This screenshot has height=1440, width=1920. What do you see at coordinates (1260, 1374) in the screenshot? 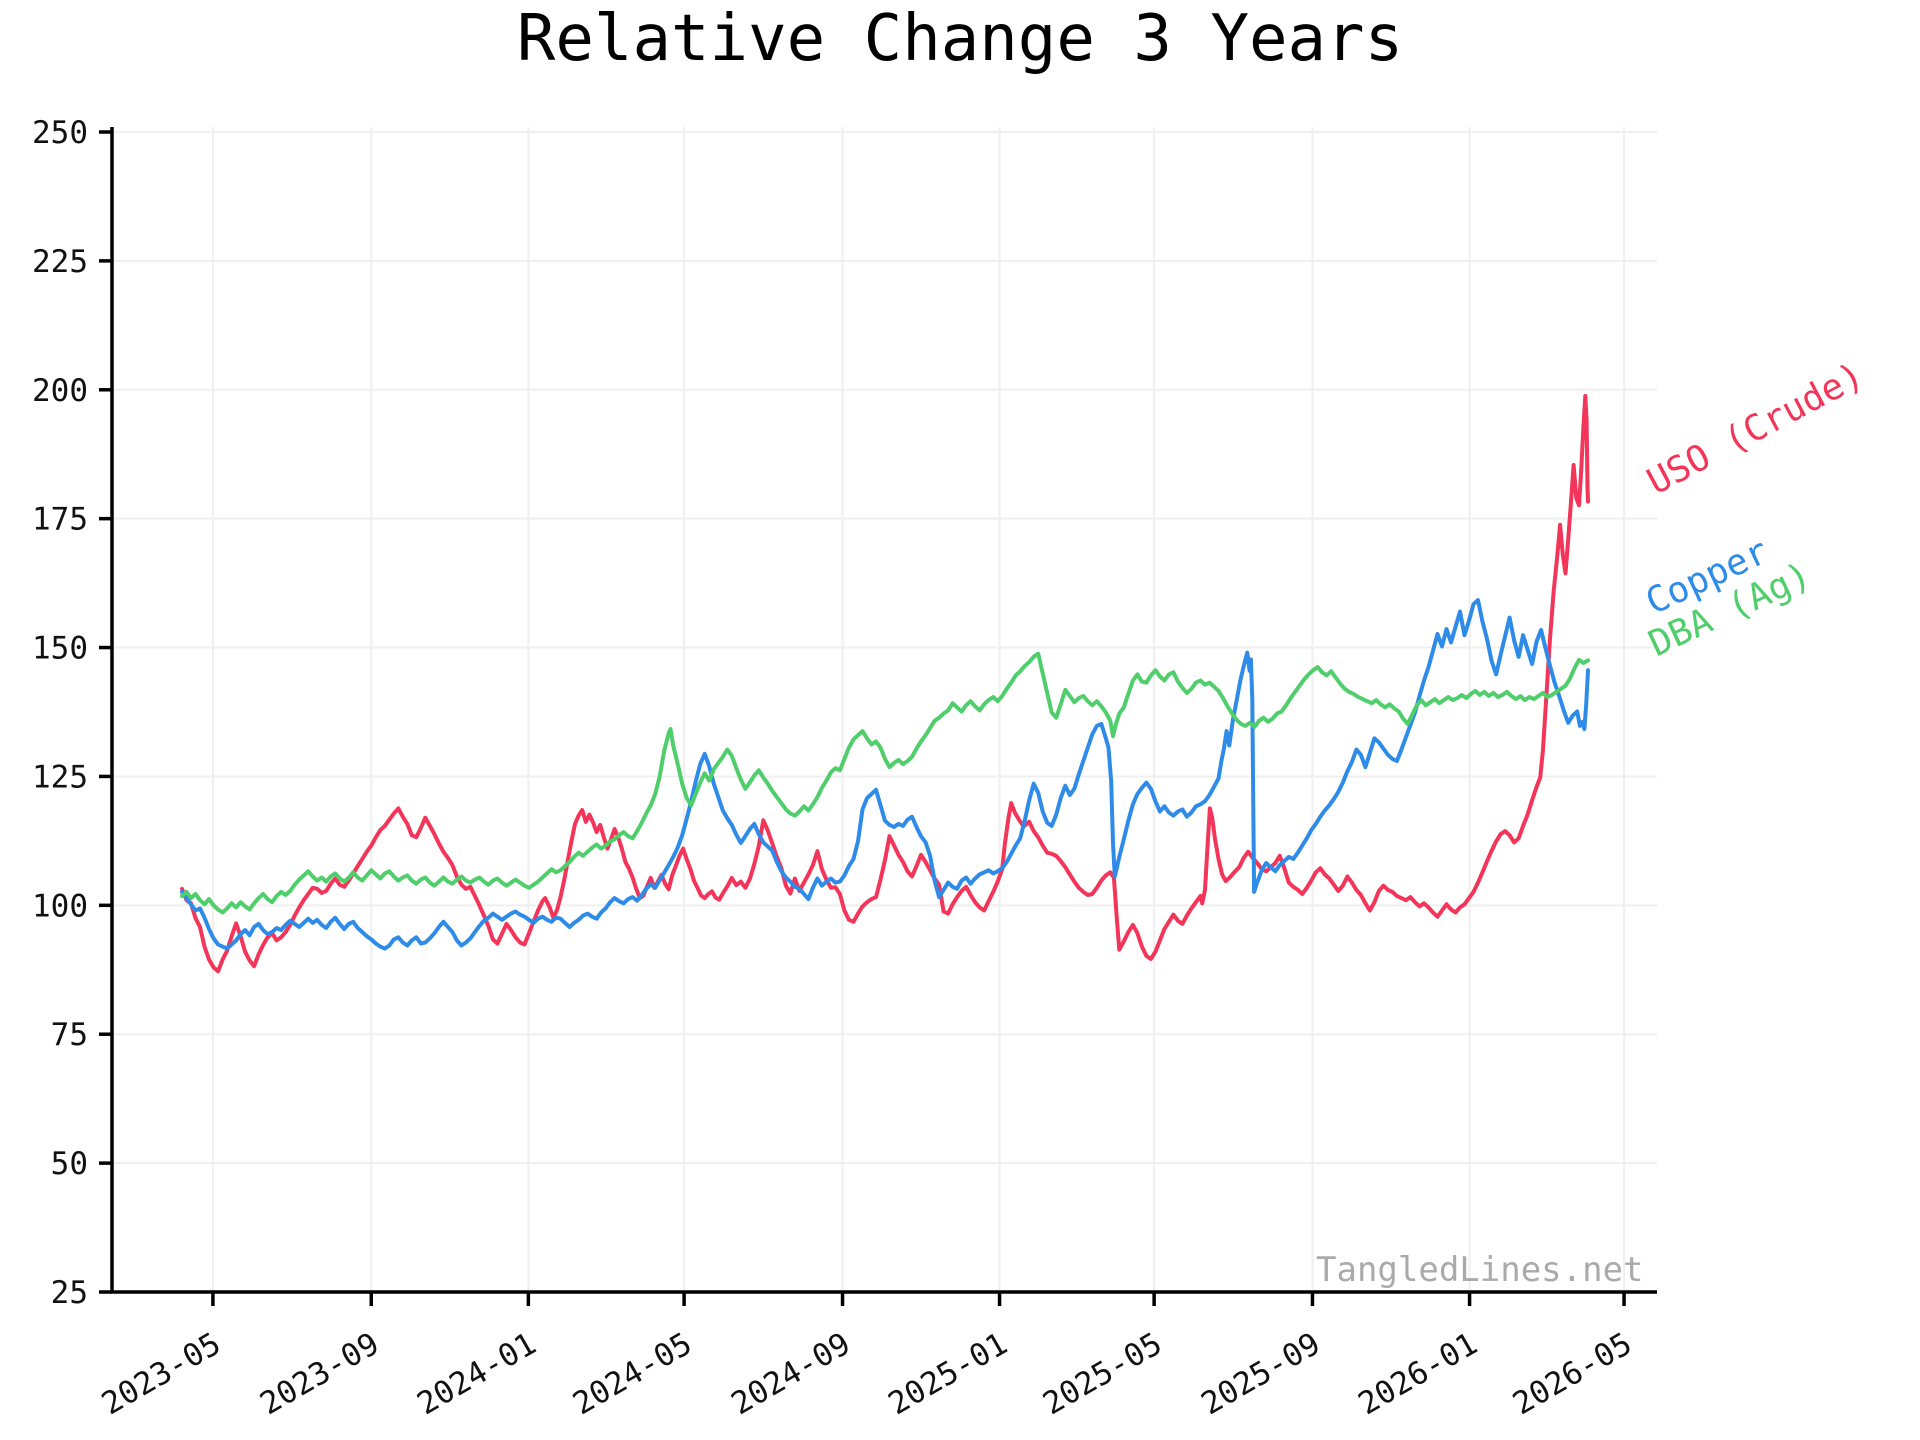
I see `x-tick-label: 2025-09` at bounding box center [1260, 1374].